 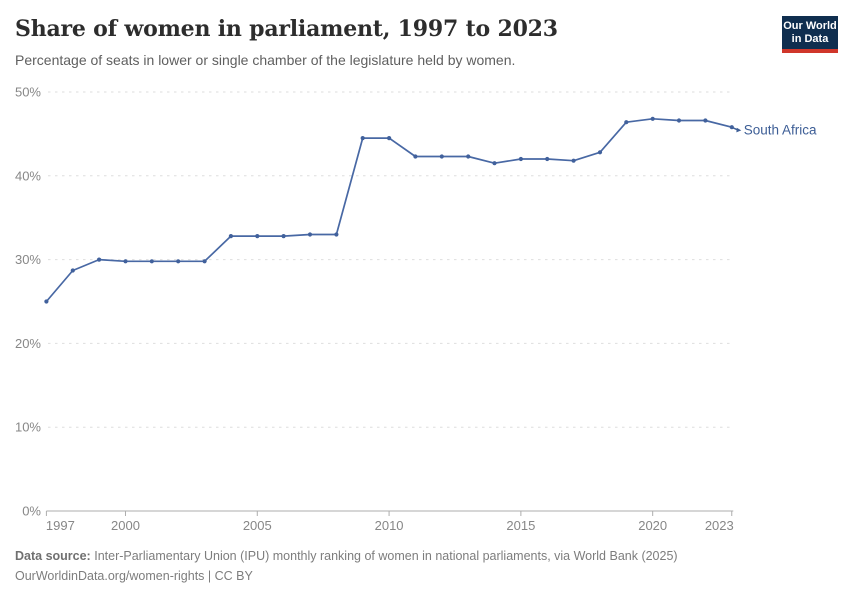 I want to click on data-point-2017, so click(x=573, y=160).